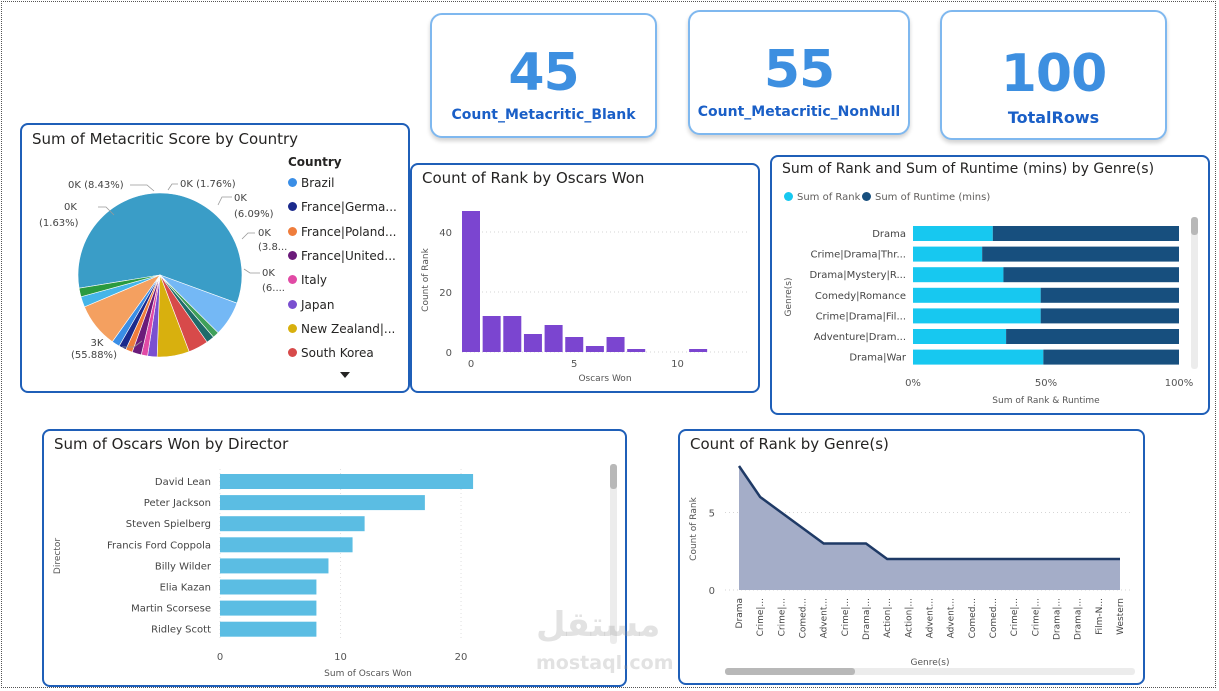 This screenshot has width=1219, height=691. Describe the element at coordinates (913, 383) in the screenshot. I see `x-tick-label: 0%` at that location.